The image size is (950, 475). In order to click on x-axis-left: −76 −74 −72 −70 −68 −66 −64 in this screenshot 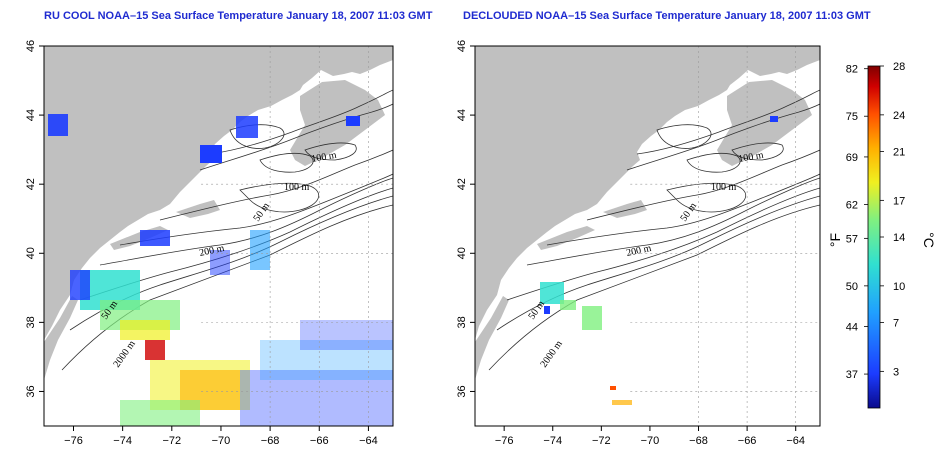, I will do `click(221, 436)`.